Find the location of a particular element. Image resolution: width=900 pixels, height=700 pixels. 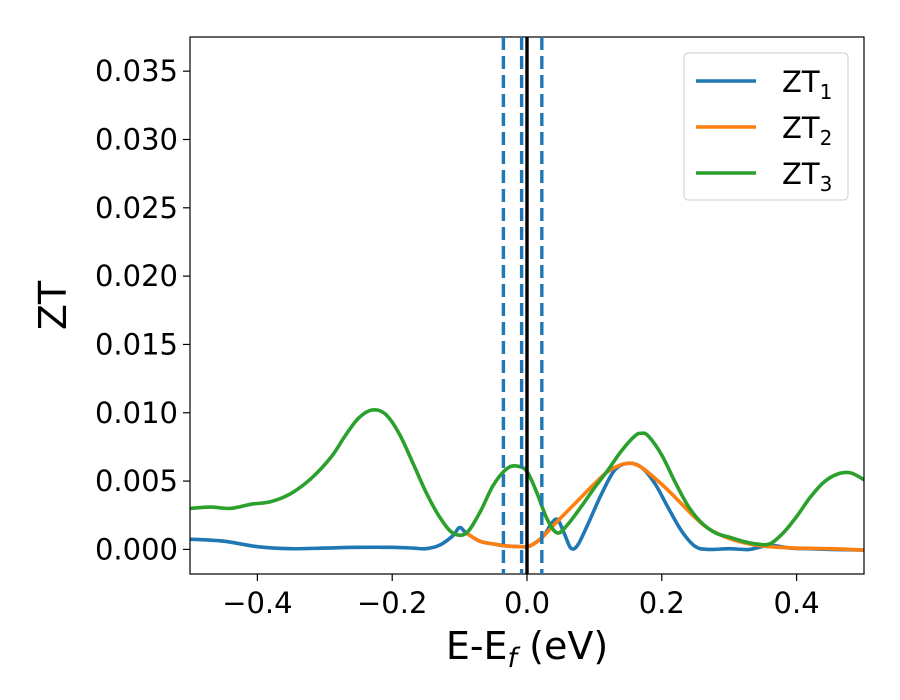

x-axis-title: E-Ef (eV) is located at coordinates (527, 649).